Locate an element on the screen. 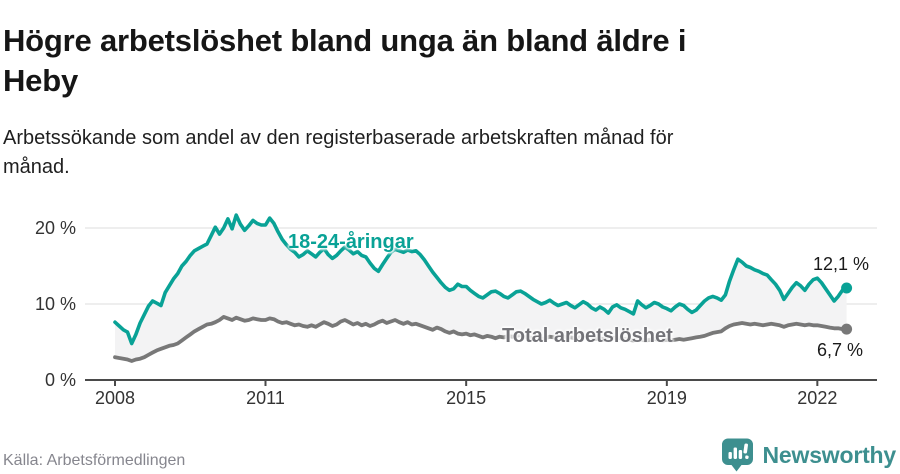 Image resolution: width=900 pixels, height=474 pixels. x-axis is located at coordinates (481, 382).